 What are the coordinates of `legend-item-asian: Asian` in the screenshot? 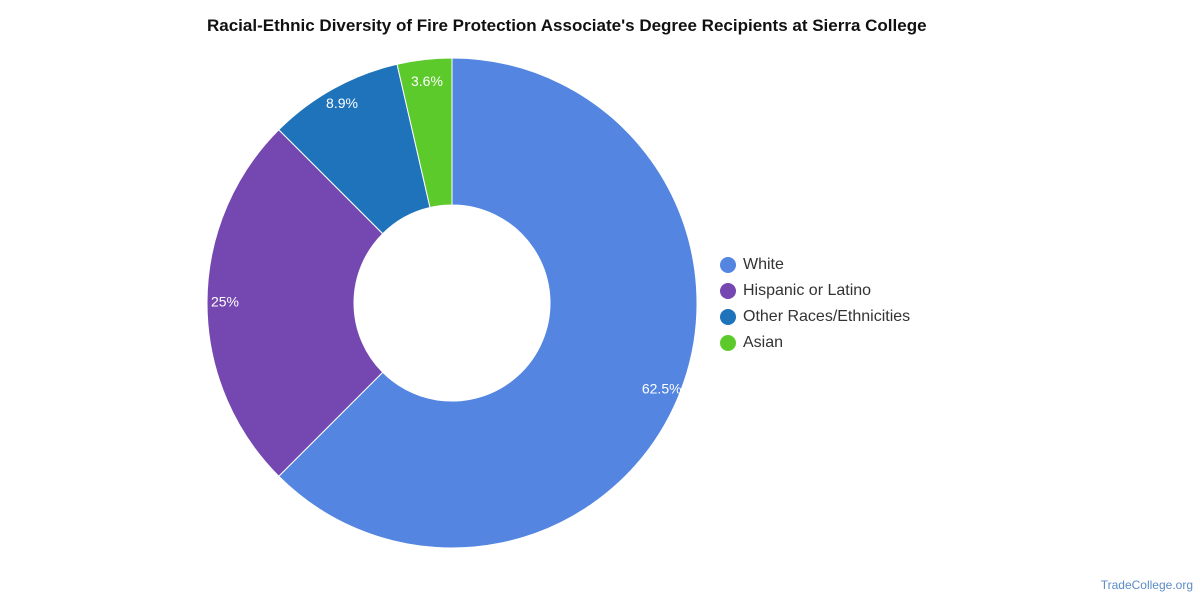 It's located at (815, 343).